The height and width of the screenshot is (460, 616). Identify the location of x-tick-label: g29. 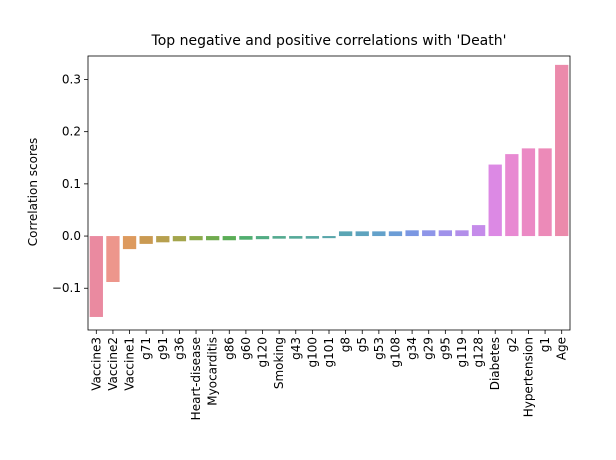
(429, 348).